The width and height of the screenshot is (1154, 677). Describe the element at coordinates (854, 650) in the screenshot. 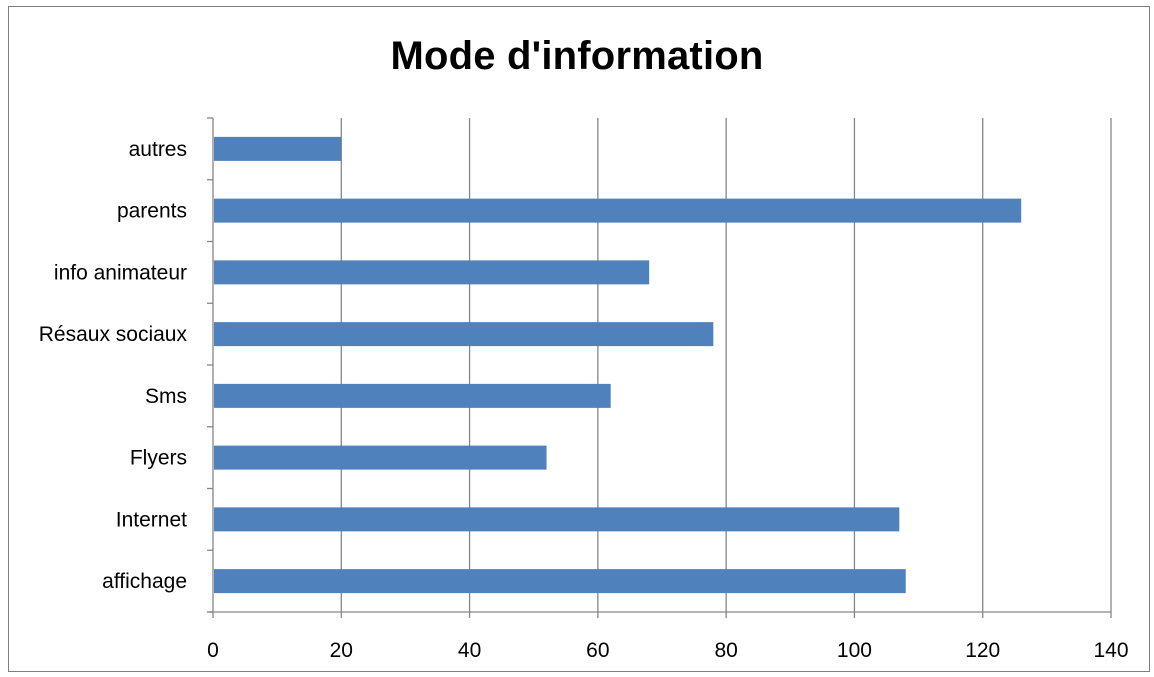

I see `x-tick-label: 100` at that location.